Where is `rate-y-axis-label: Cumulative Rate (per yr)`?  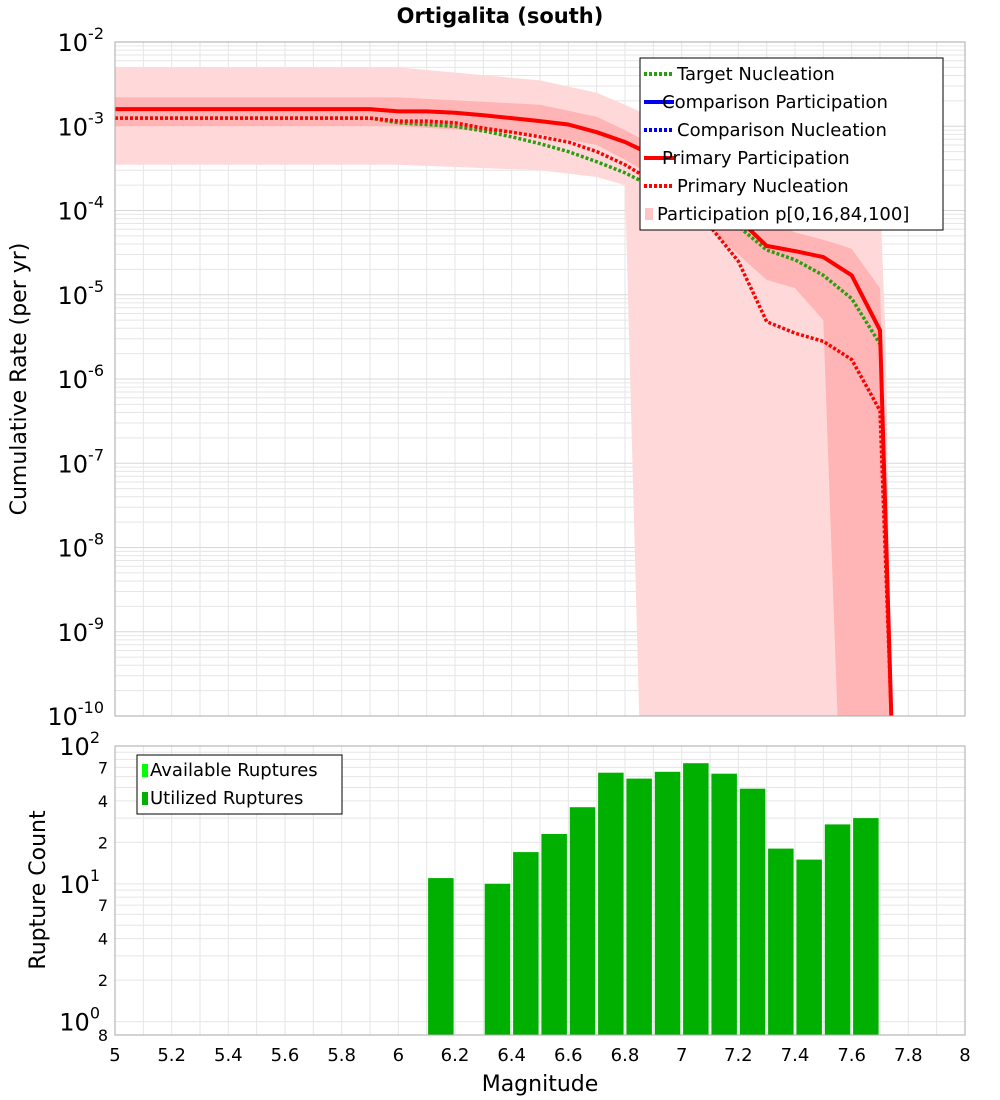
rate-y-axis-label: Cumulative Rate (per yr) is located at coordinates (19, 379).